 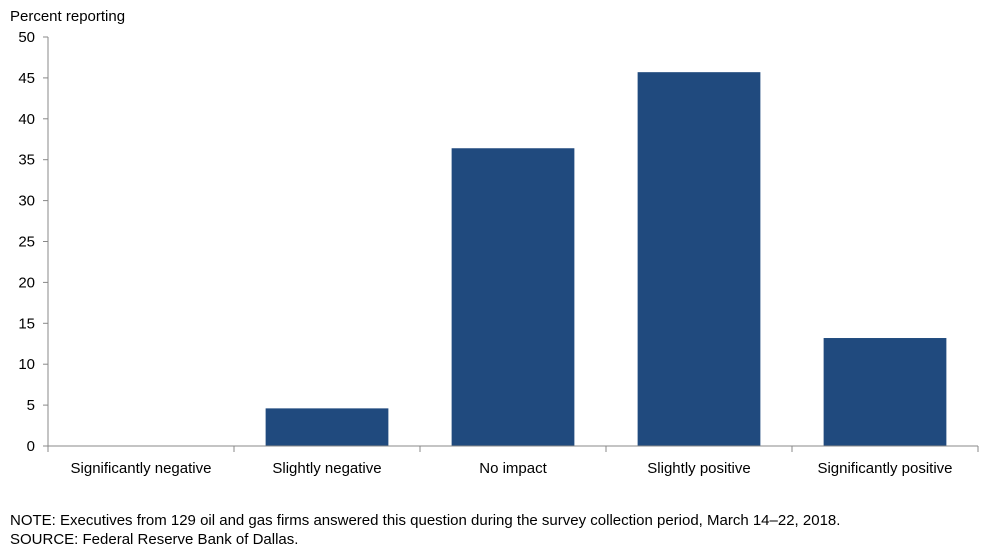 I want to click on y-tick-label: 5, so click(x=31, y=405).